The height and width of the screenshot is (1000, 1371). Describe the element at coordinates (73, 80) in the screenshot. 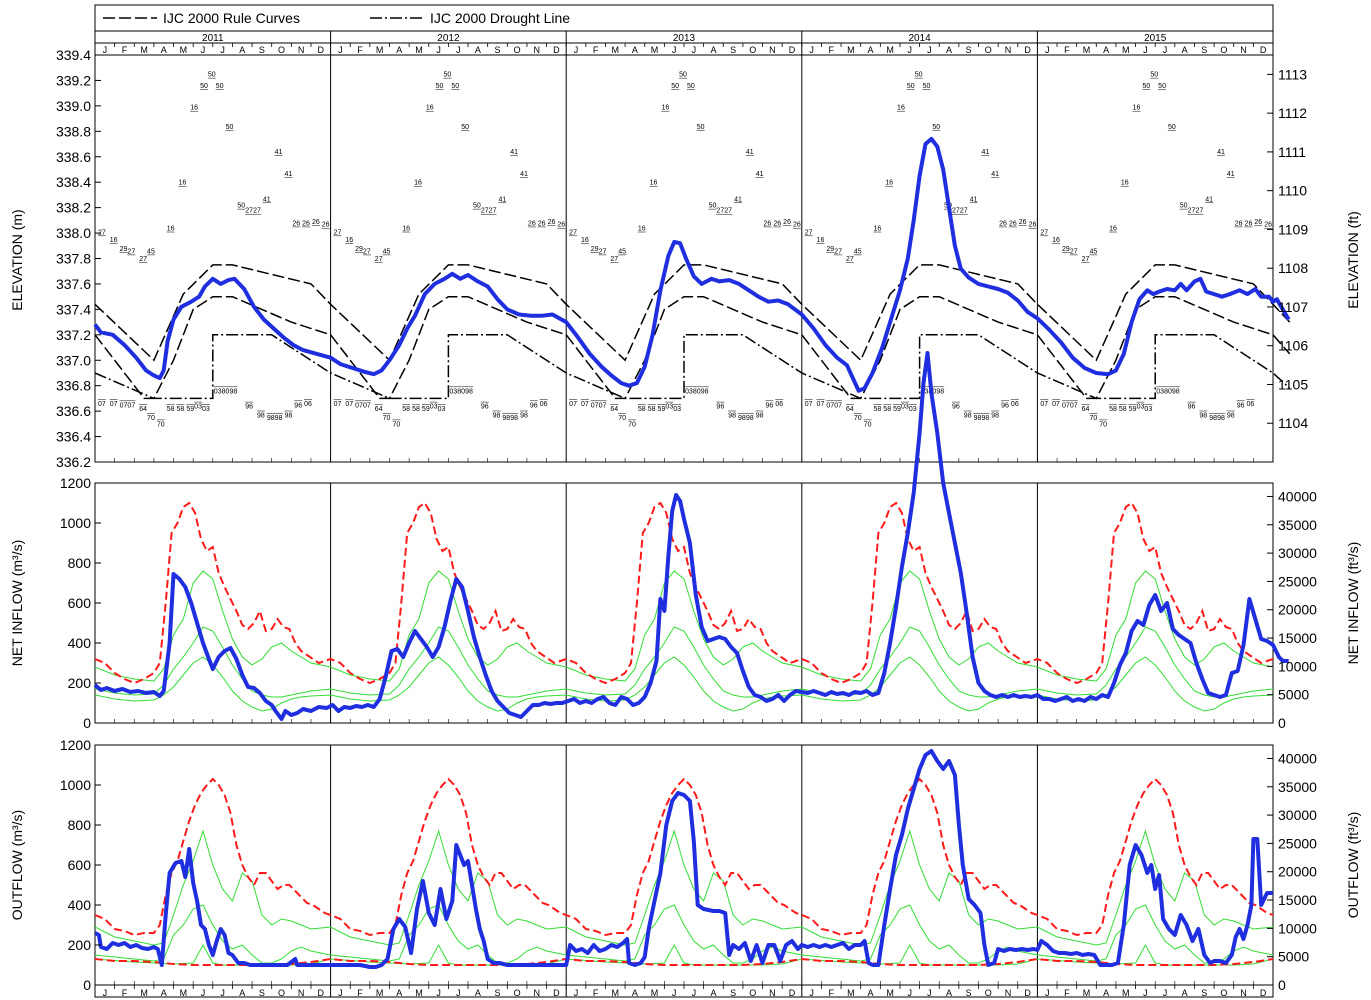

I see `y-tick-label: 339.2` at that location.